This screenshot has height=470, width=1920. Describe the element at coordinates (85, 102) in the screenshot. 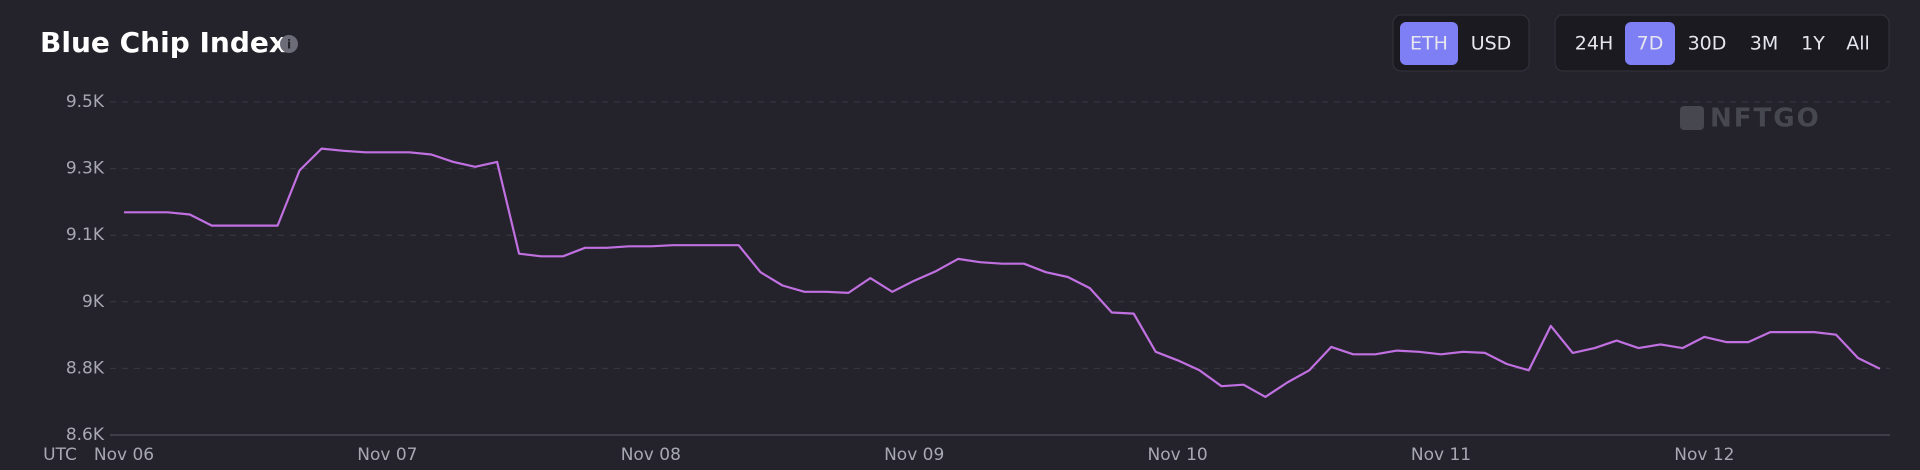

I see `y-tick-label: 9.5K` at that location.